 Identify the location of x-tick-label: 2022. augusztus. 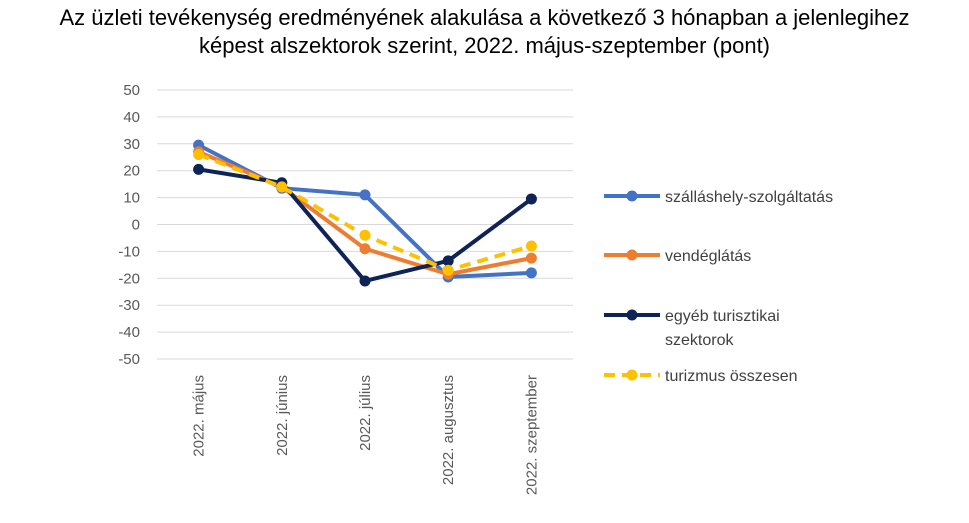
(448, 430).